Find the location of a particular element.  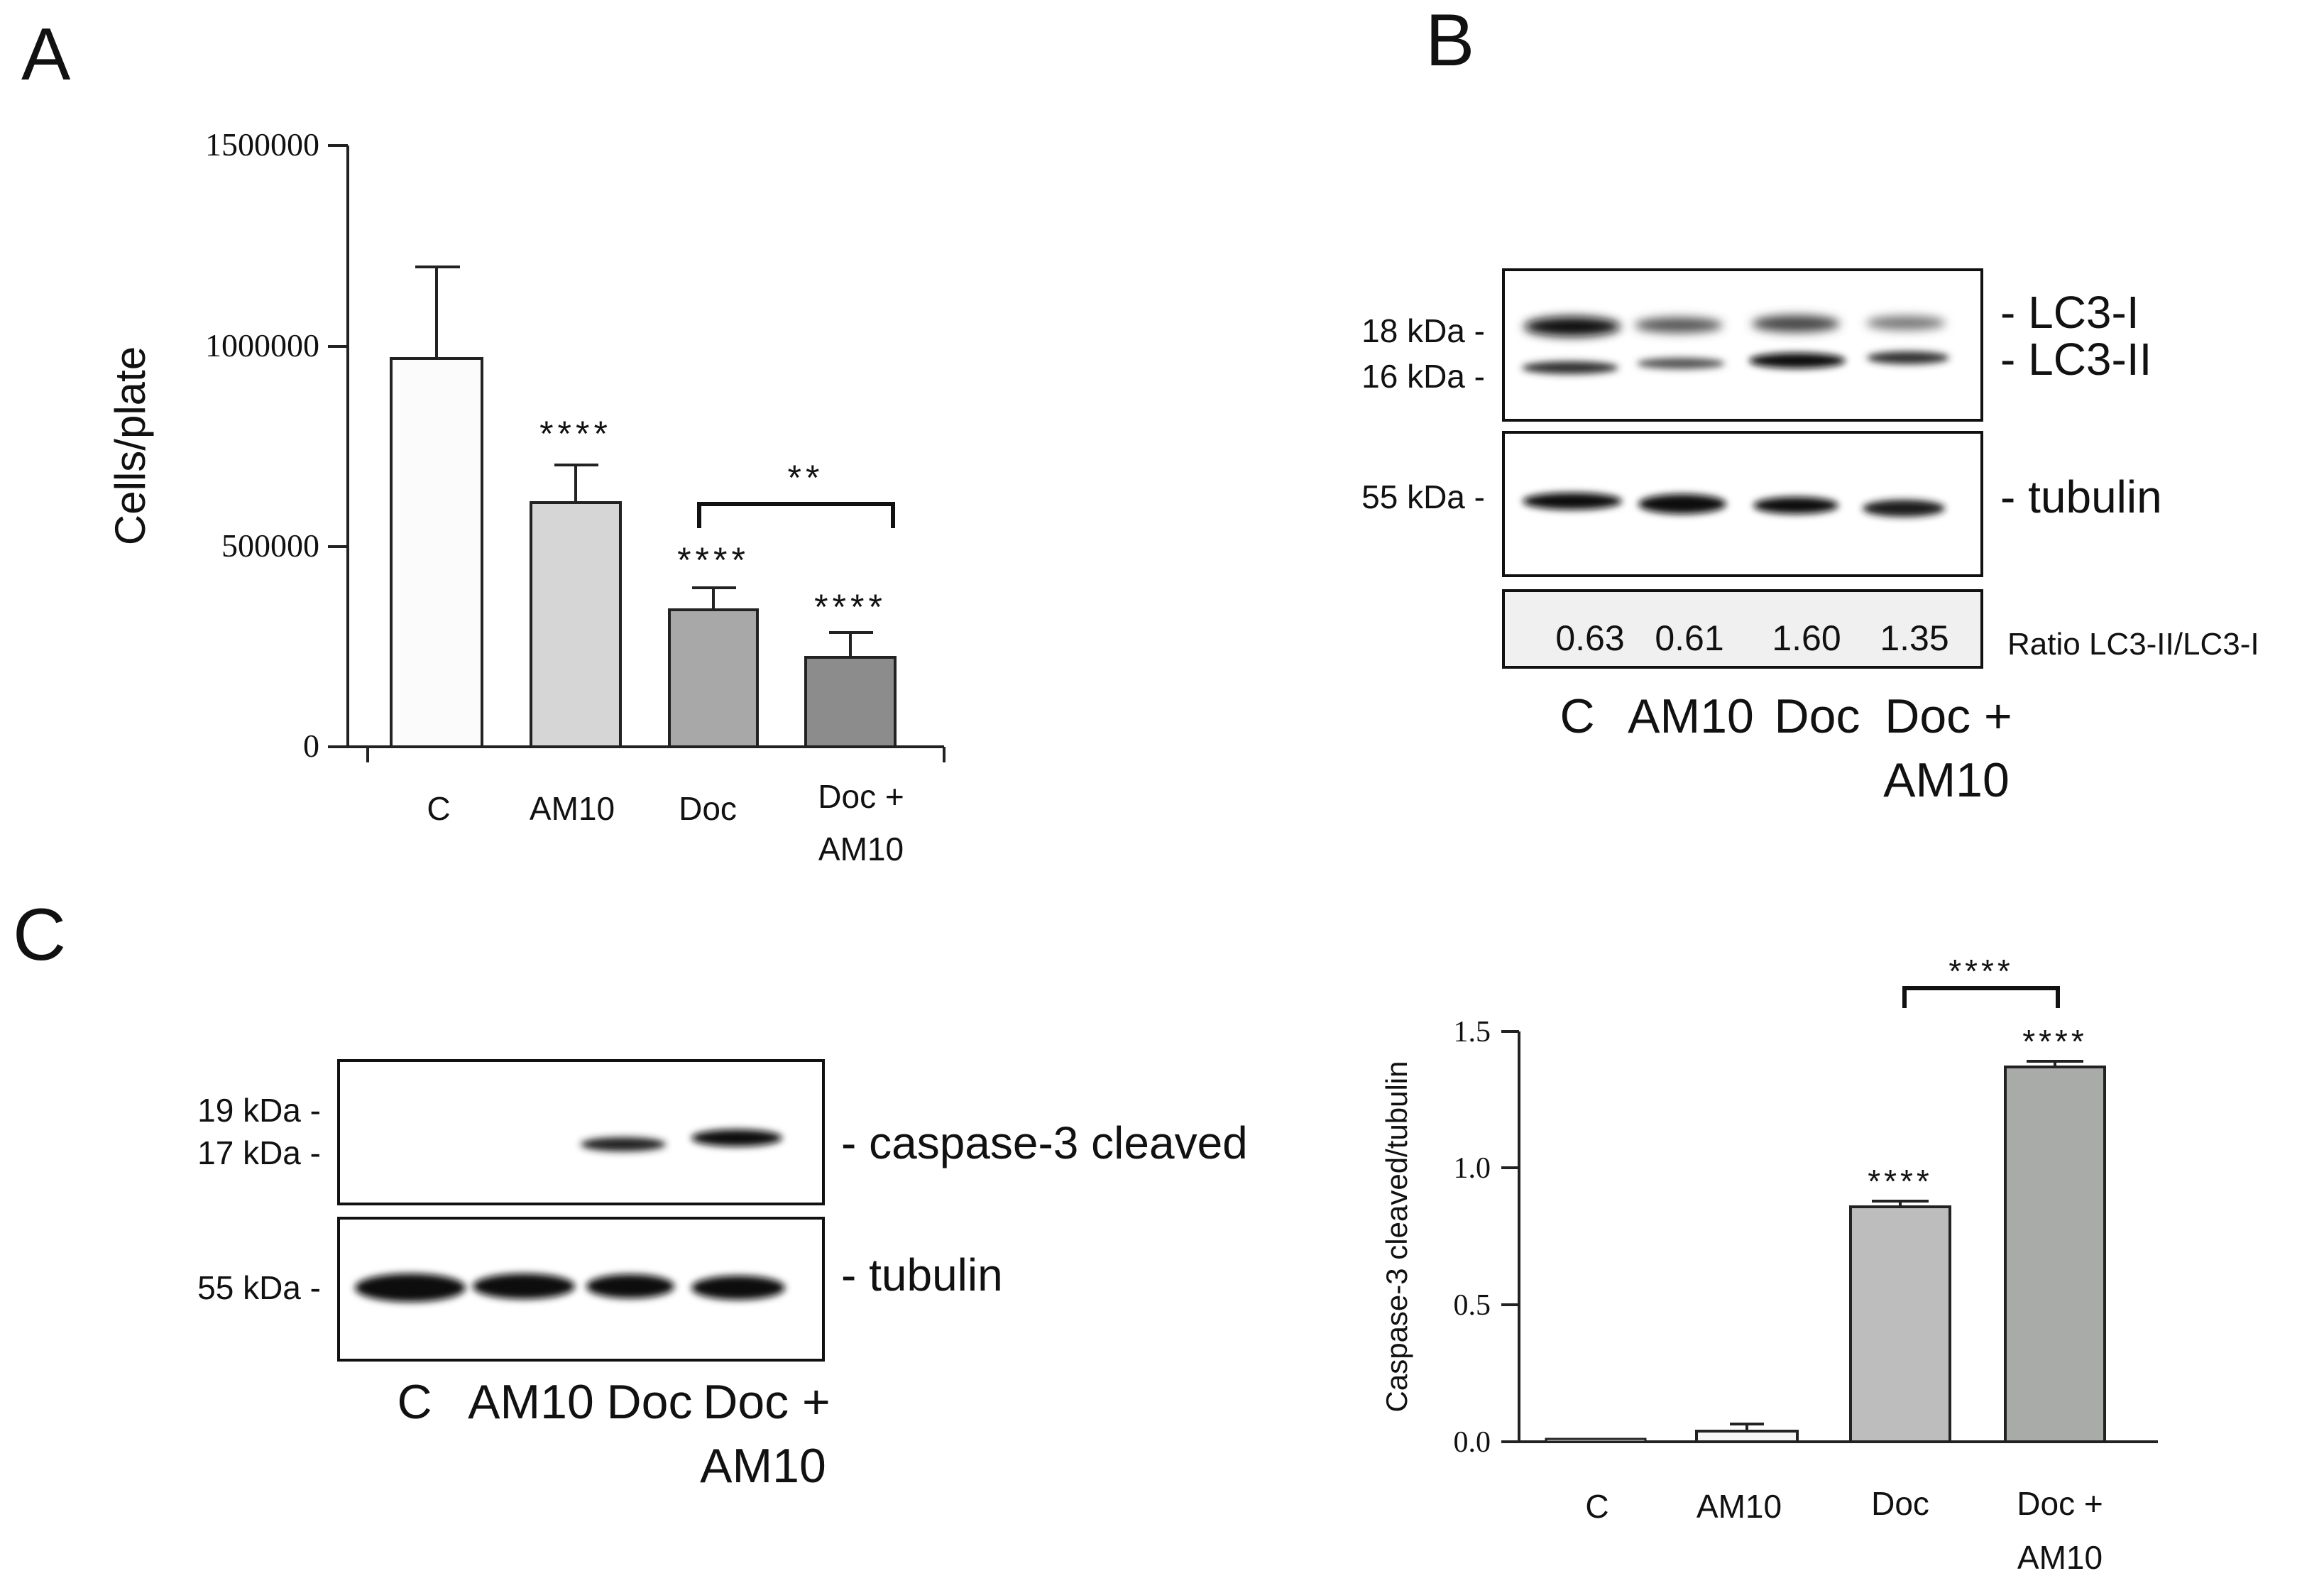

chart-c-ytick-label: 1.5 is located at coordinates (1472, 1032).